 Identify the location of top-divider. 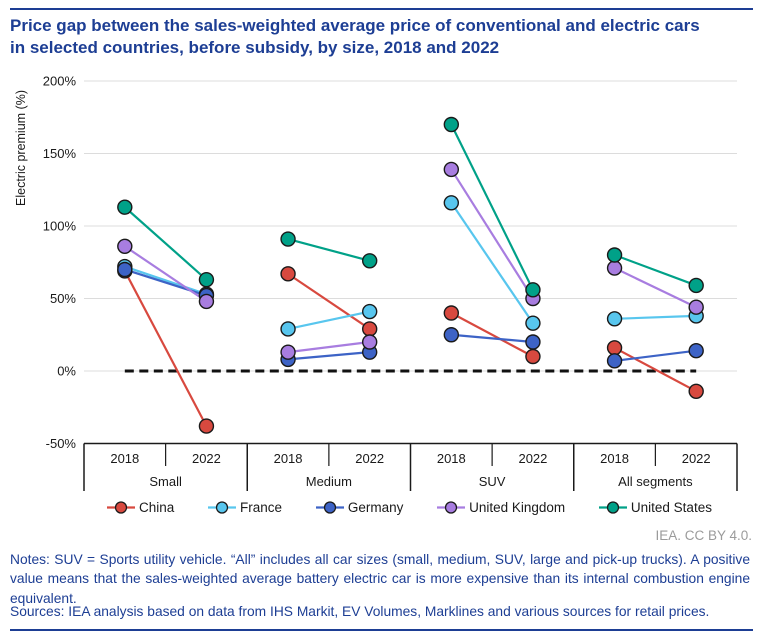
(381, 9).